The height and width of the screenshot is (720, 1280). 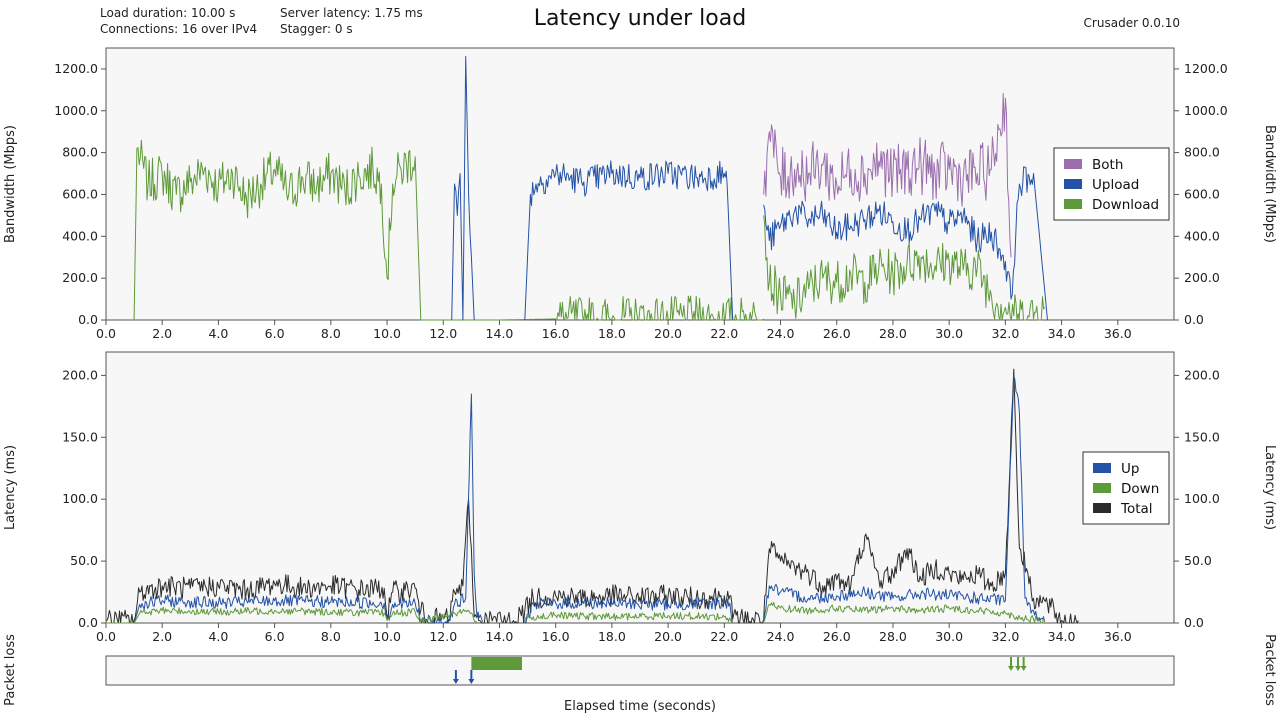 What do you see at coordinates (80, 193) in the screenshot?
I see `bandwidth-y-tick-label: 600.0` at bounding box center [80, 193].